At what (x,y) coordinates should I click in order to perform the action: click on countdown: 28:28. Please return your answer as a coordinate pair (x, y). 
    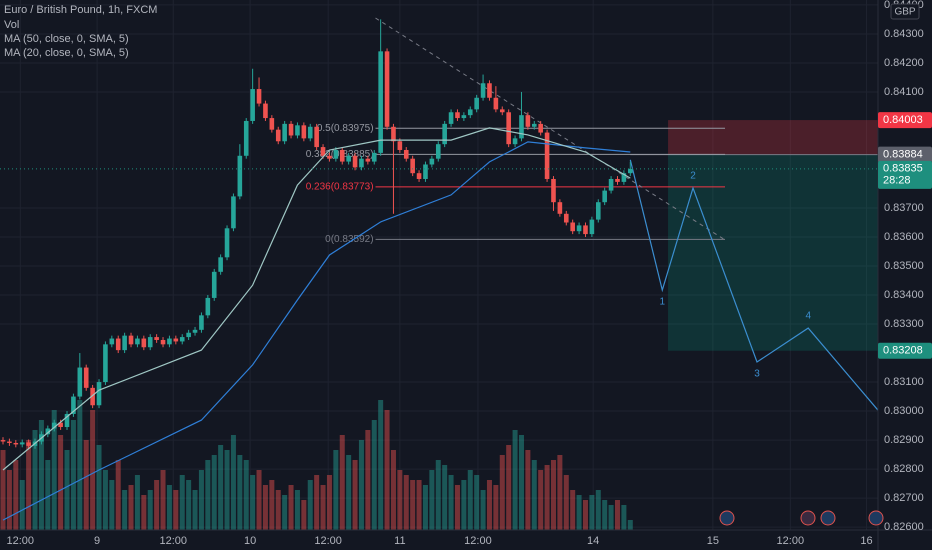
    Looking at the image, I should click on (897, 181).